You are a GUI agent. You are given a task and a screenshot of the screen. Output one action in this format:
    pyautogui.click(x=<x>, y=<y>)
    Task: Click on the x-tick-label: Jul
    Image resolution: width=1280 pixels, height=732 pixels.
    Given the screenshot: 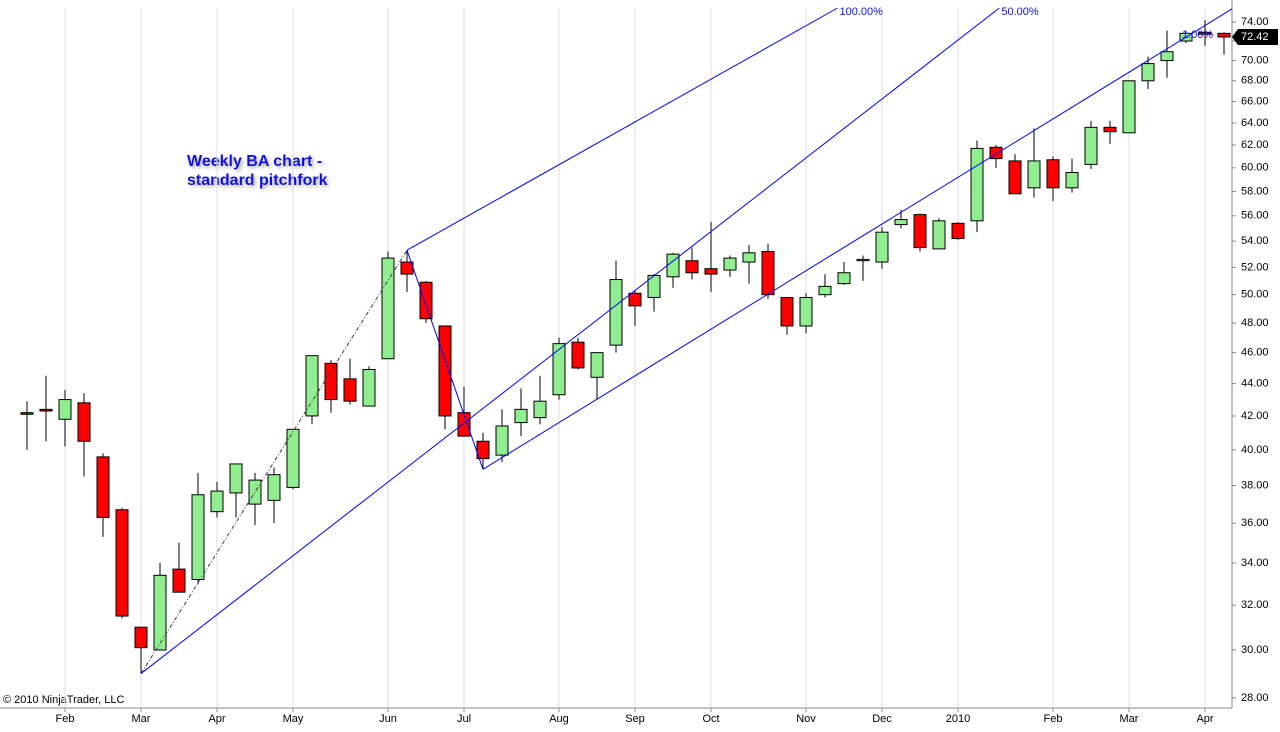 What is the action you would take?
    pyautogui.click(x=464, y=719)
    